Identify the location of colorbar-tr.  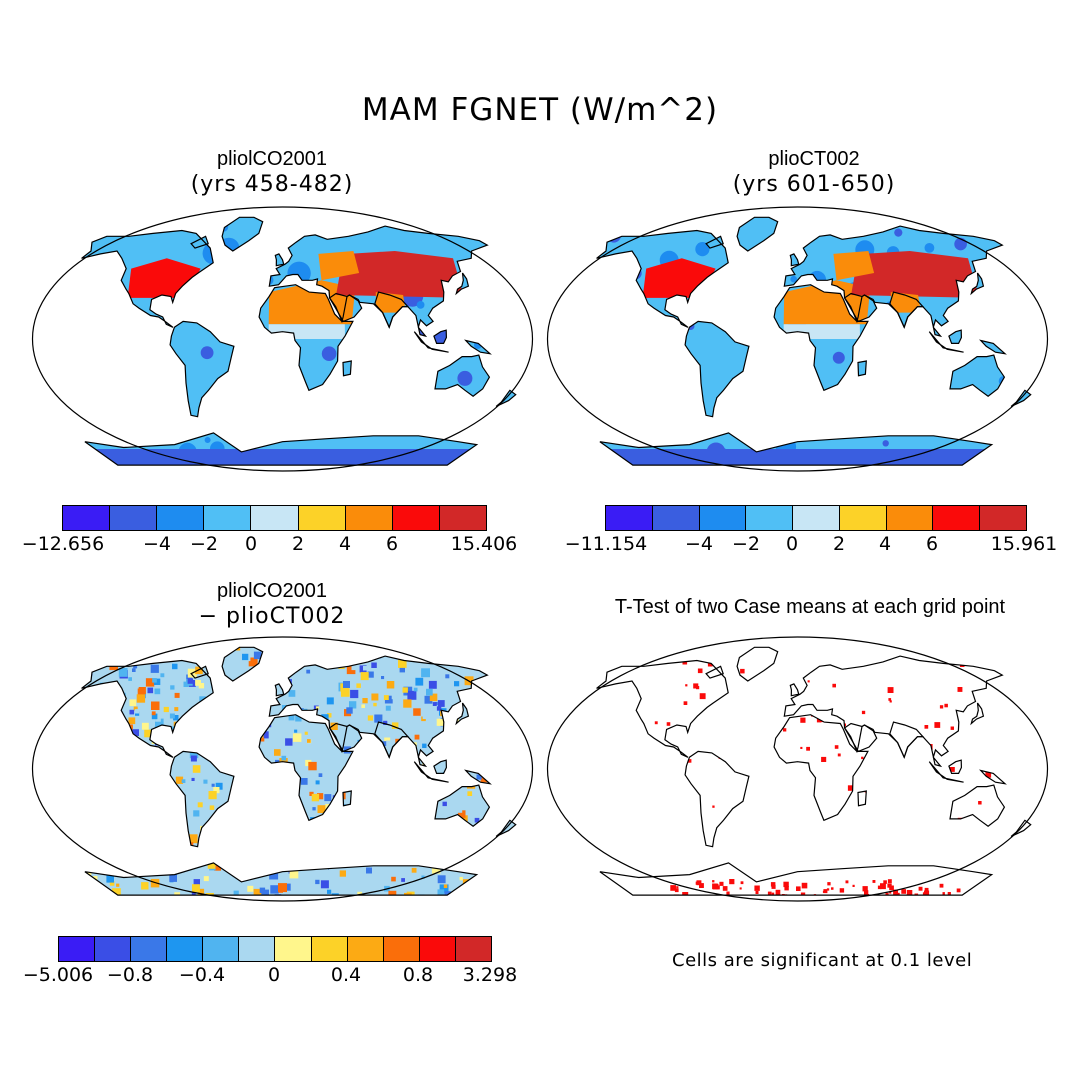
(816, 518).